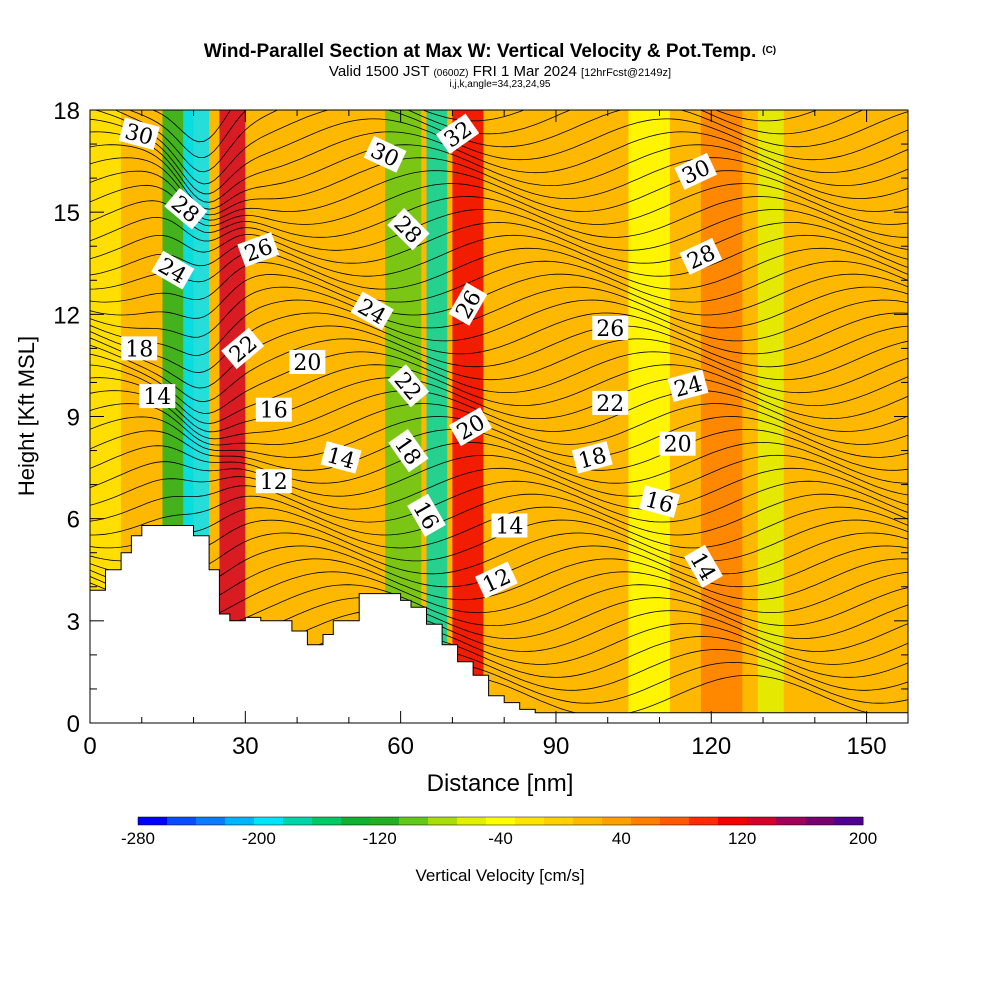 The width and height of the screenshot is (1000, 1000). I want to click on x-tick-label: 120, so click(711, 746).